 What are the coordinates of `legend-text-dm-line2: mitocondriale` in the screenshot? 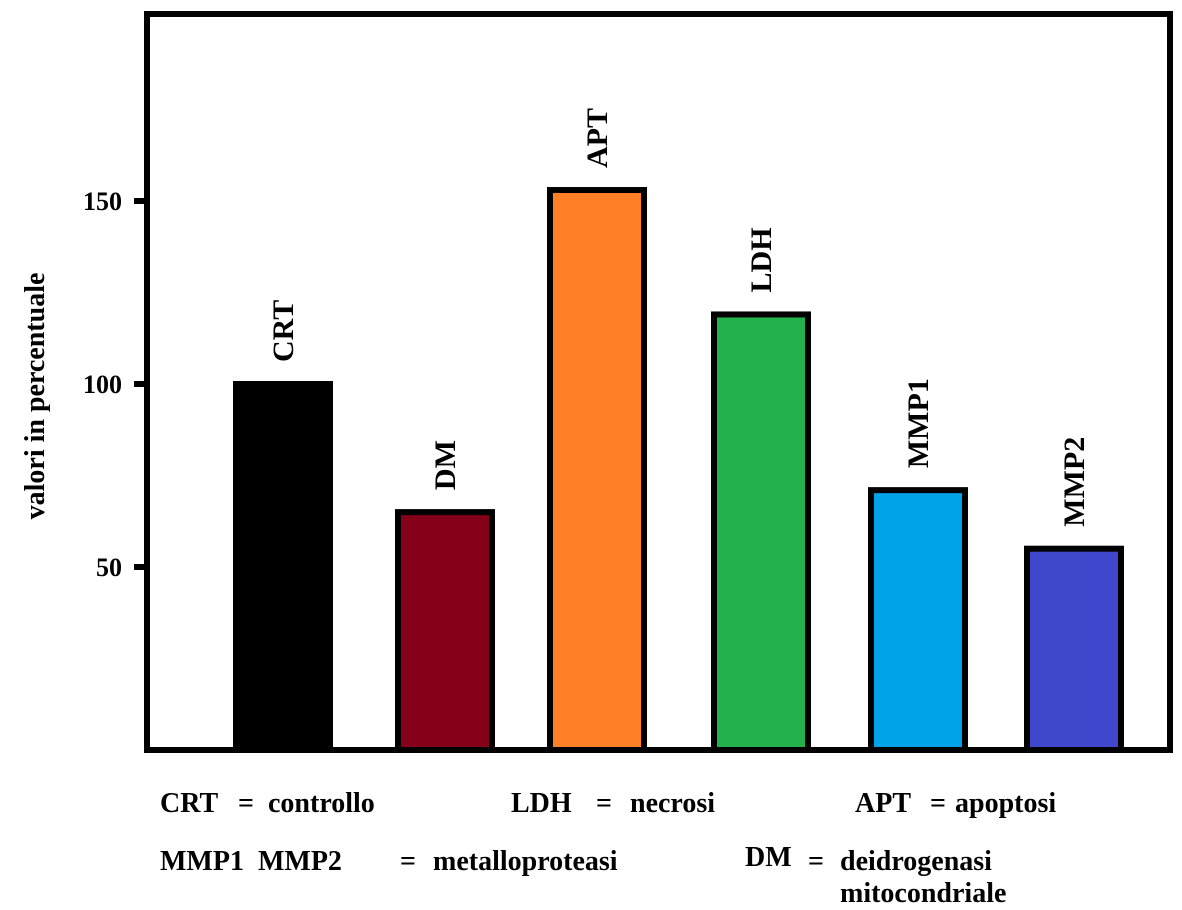 It's located at (923, 893).